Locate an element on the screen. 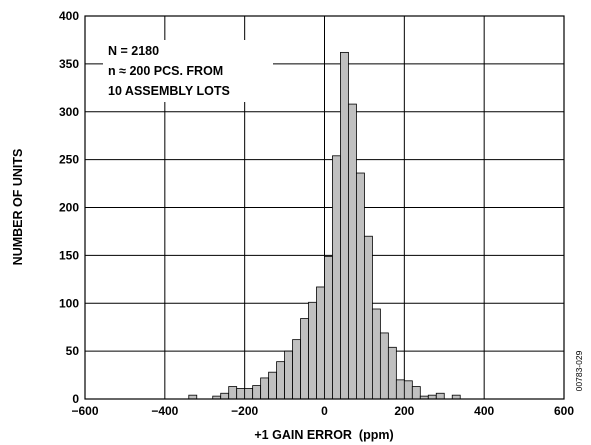 This screenshot has height=445, width=591. y-tick-label: 400 is located at coordinates (69, 16).